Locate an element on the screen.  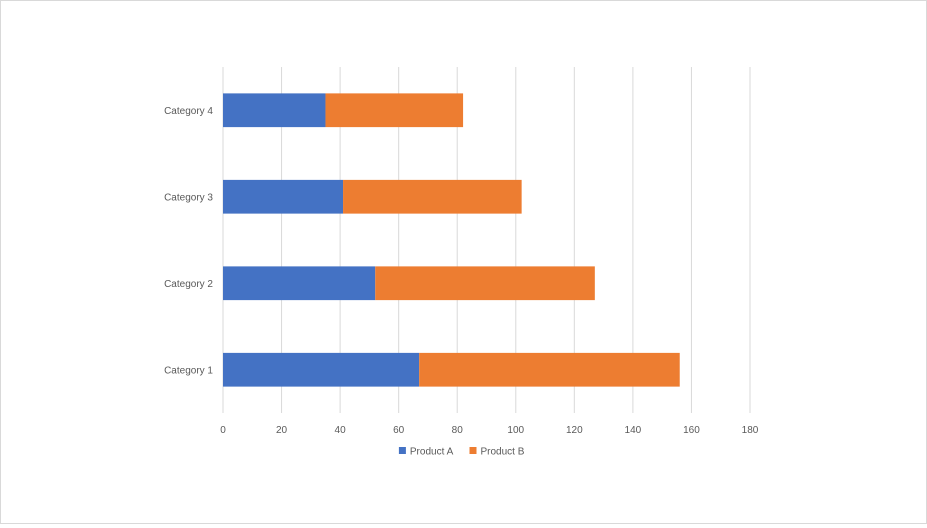
x-tick-label: 80 is located at coordinates (458, 430).